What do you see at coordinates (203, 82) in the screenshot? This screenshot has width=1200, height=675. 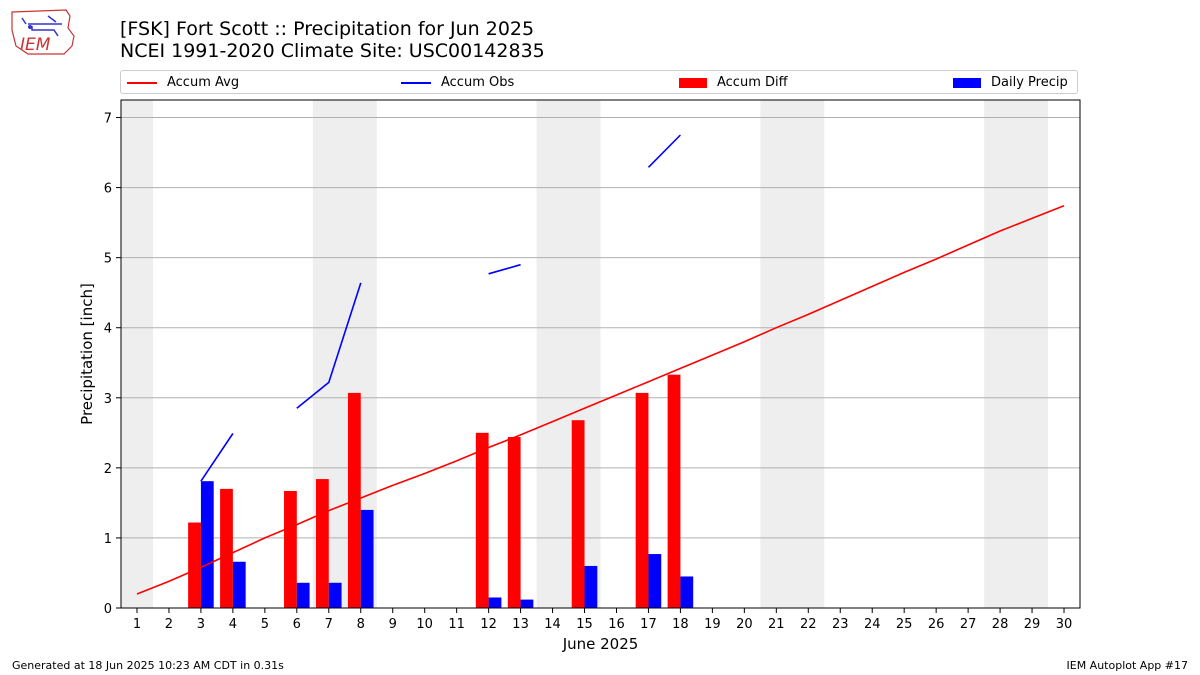 I see `legend-label-accum-avg: Accum Avg` at bounding box center [203, 82].